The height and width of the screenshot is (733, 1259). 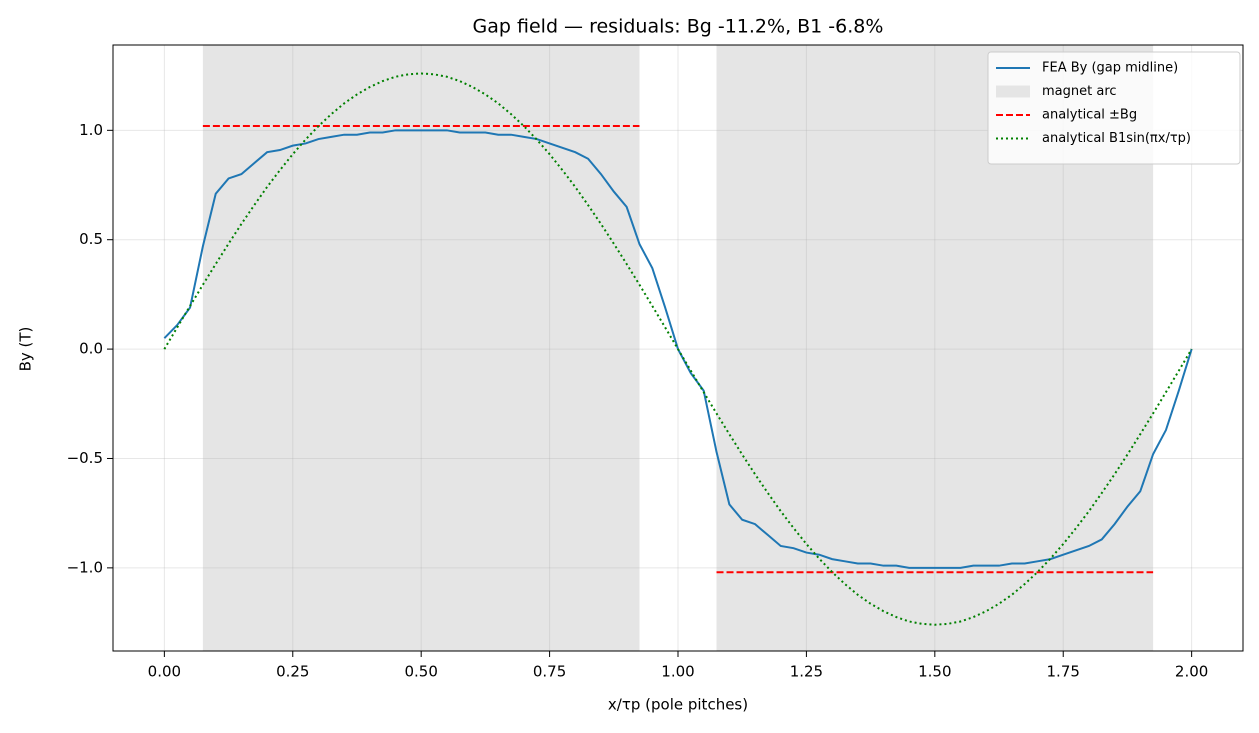 I want to click on x-tick-label: 0.25, so click(x=292, y=672).